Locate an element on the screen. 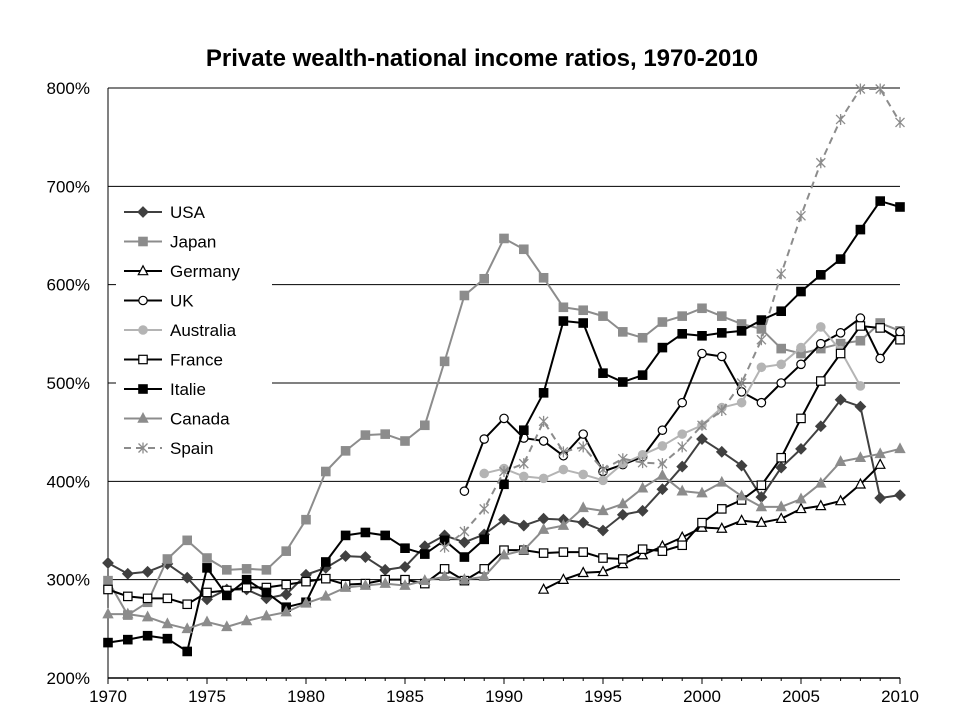 This screenshot has height=720, width=960. legend-label: Canada is located at coordinates (200, 419).